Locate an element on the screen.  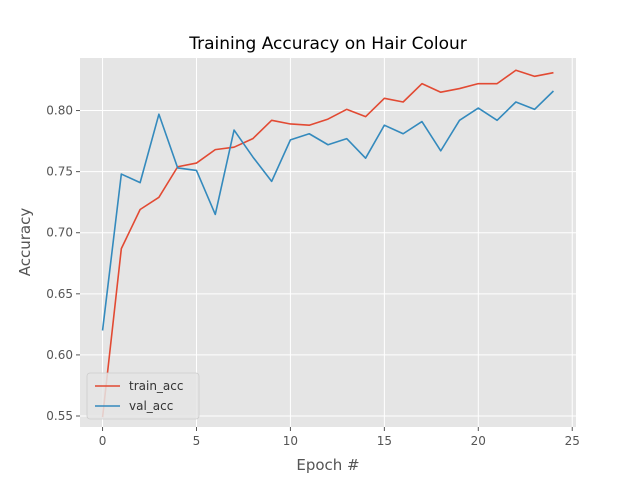
y-tick-label: 0.60 is located at coordinates (59, 355).